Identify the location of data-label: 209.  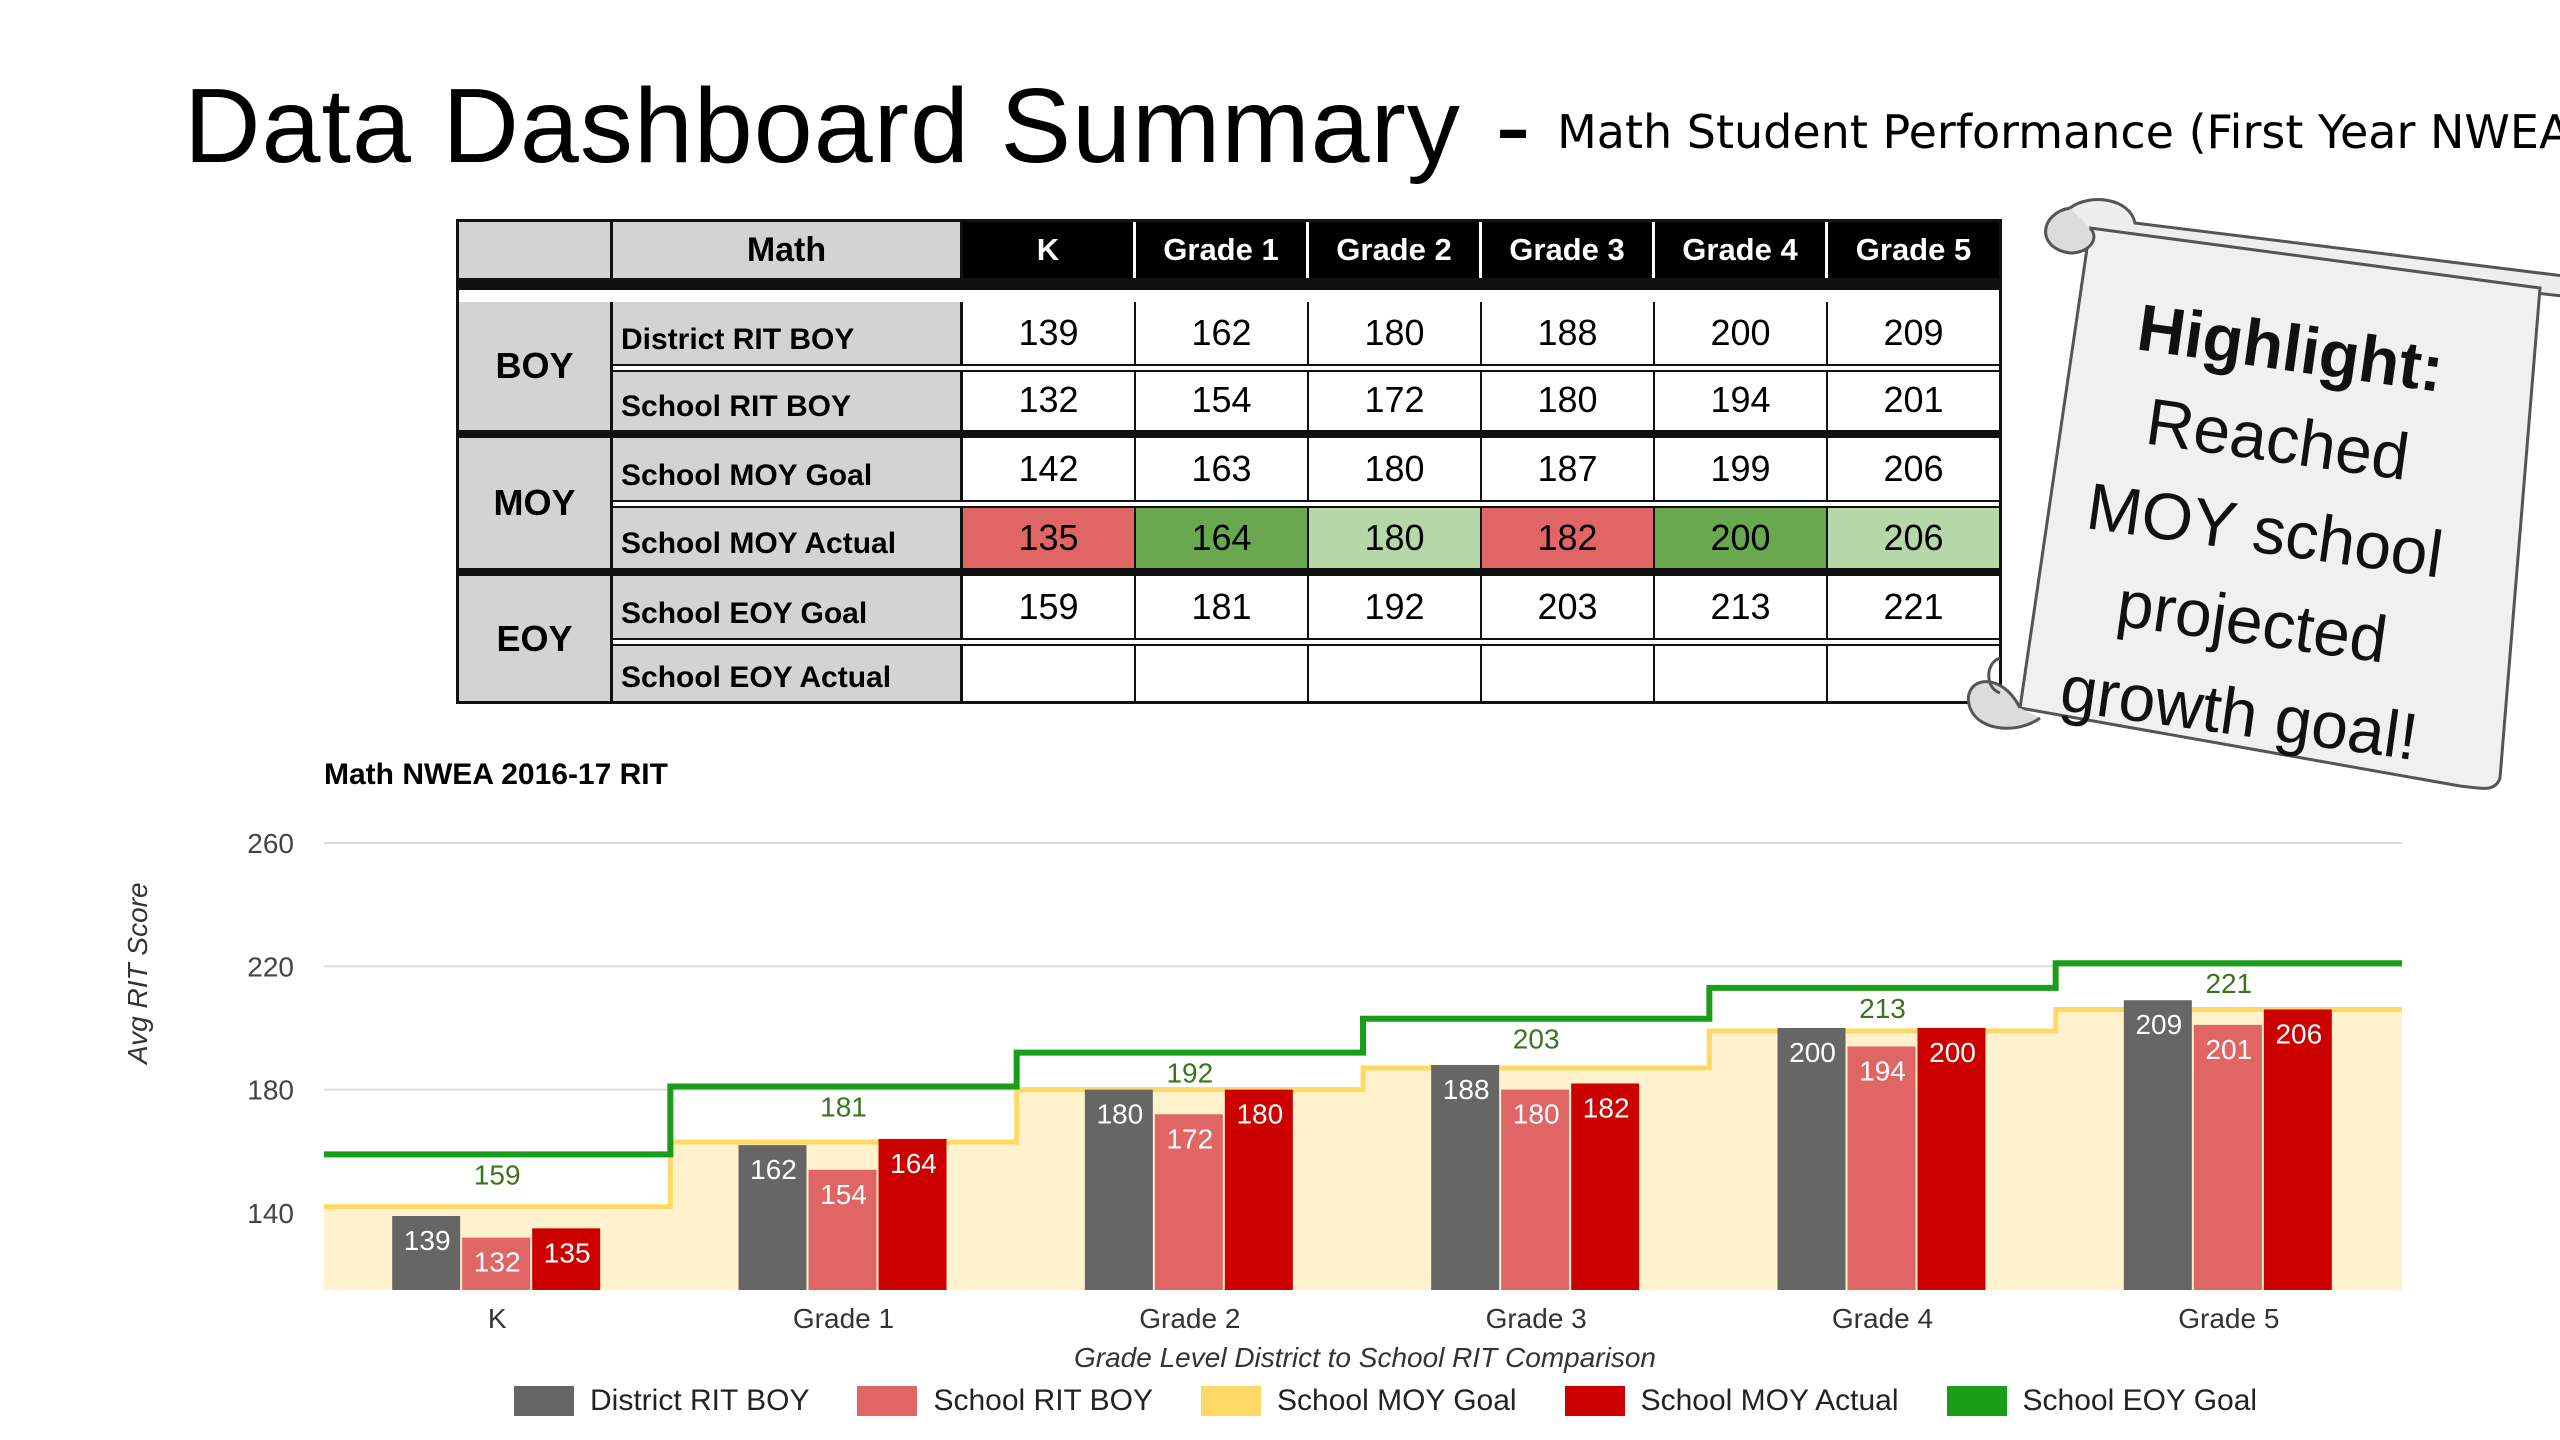
(2158, 1024).